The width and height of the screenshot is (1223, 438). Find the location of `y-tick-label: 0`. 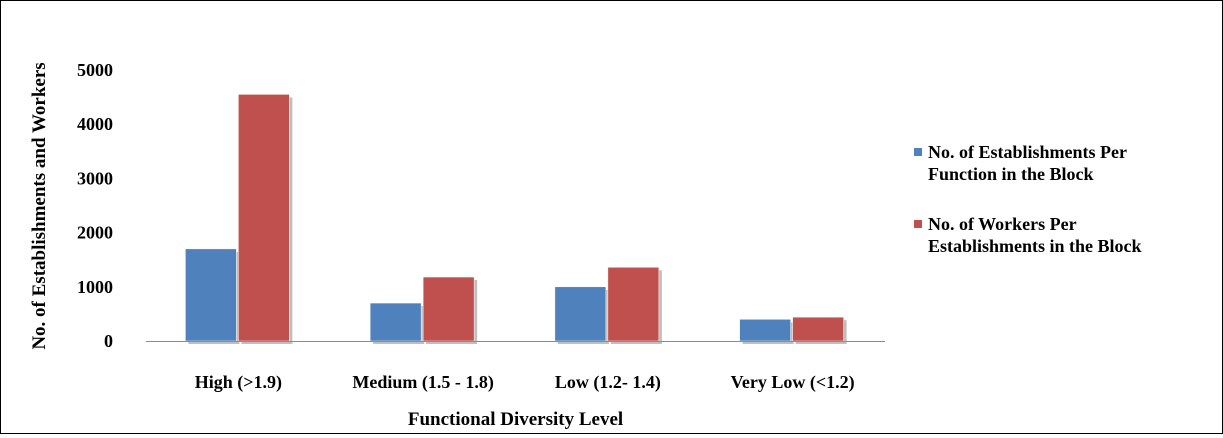

y-tick-label: 0 is located at coordinates (108, 341).